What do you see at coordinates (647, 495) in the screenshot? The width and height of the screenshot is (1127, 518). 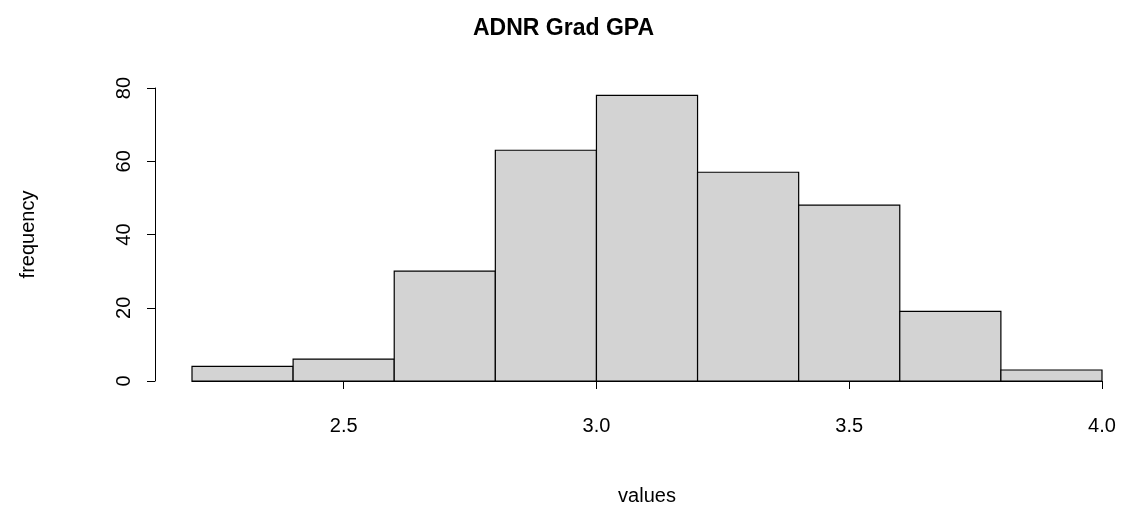 I see `x-axis-title: values` at bounding box center [647, 495].